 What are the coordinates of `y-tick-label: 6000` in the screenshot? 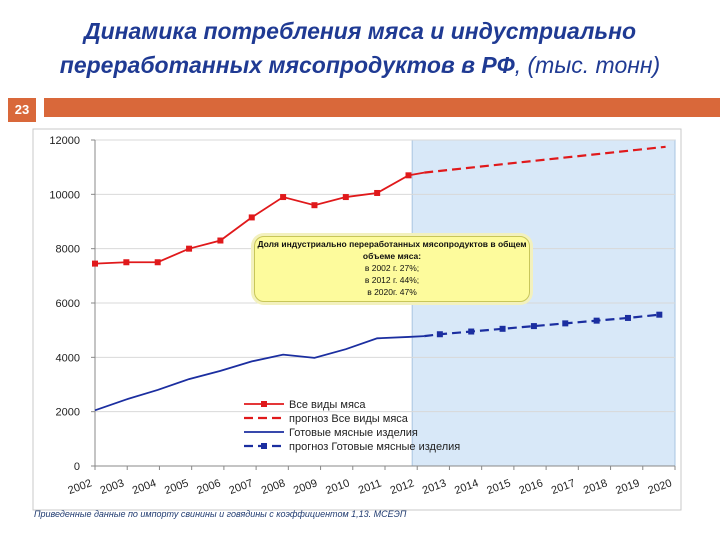 It's located at (68, 304).